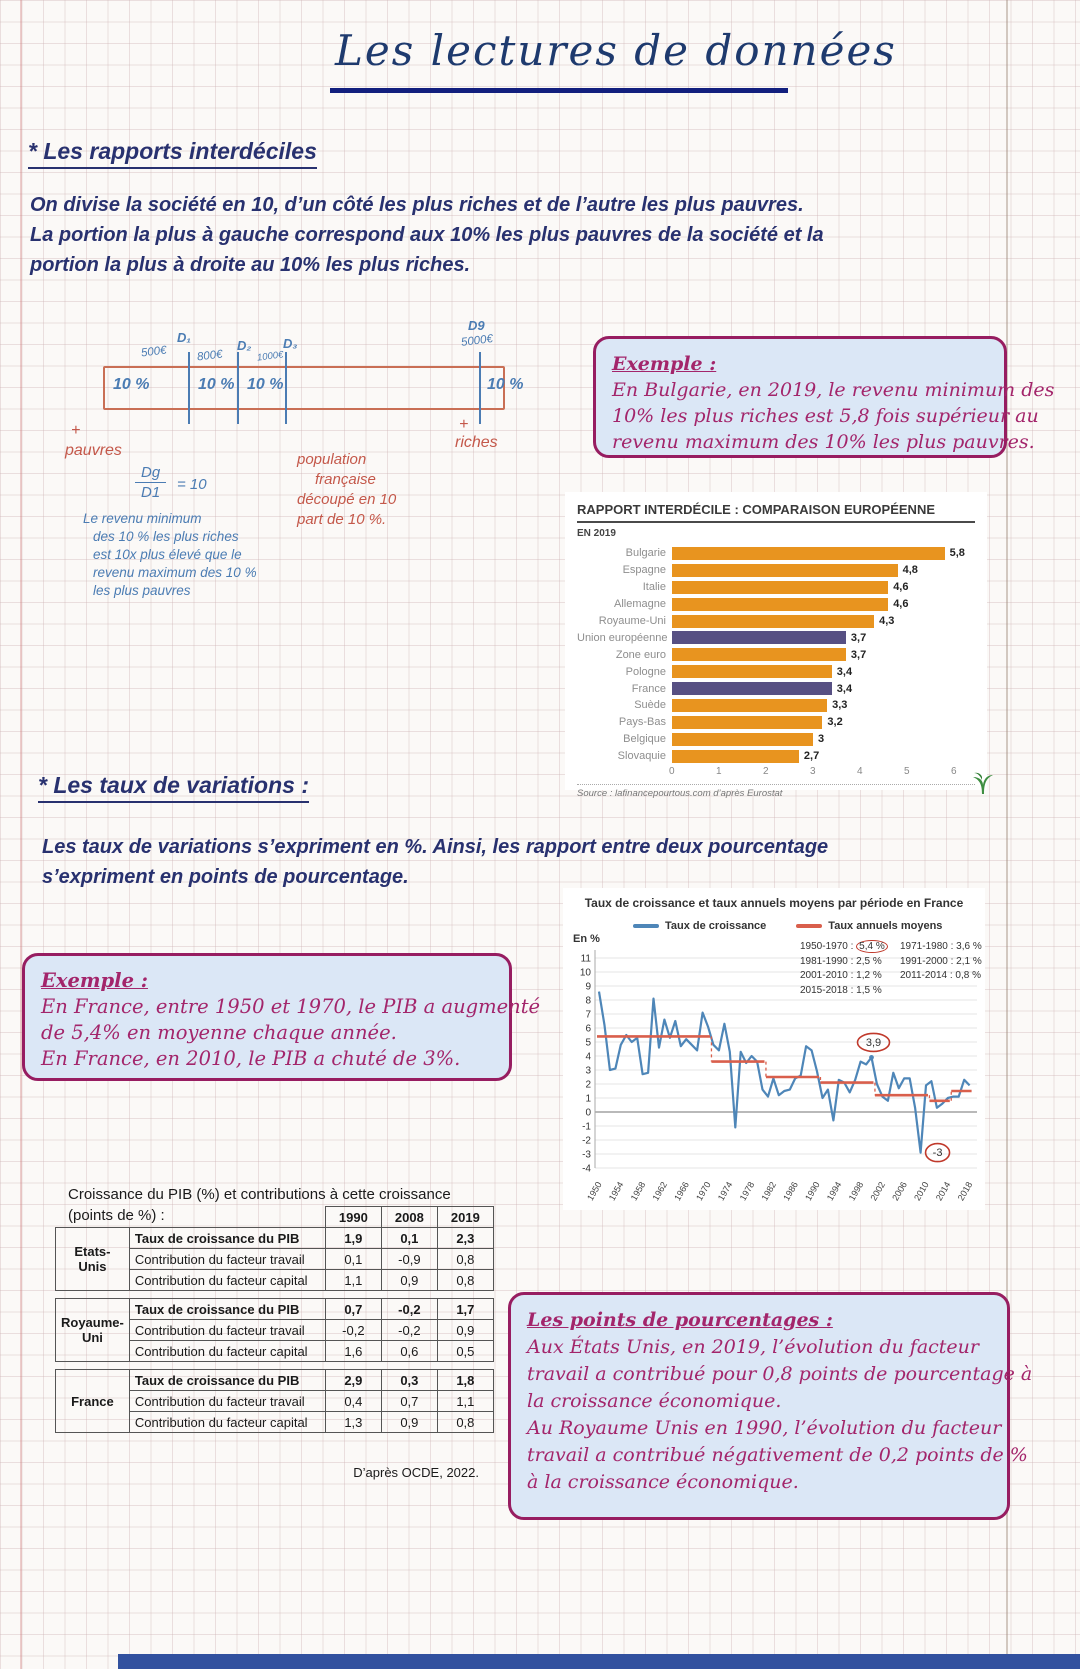 This screenshot has width=1080, height=1669. I want to click on svg-text: 2002, so click(877, 1191).